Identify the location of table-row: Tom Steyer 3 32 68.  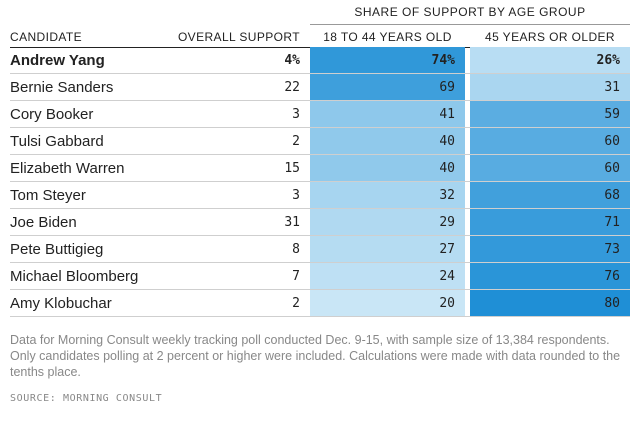
(320, 195).